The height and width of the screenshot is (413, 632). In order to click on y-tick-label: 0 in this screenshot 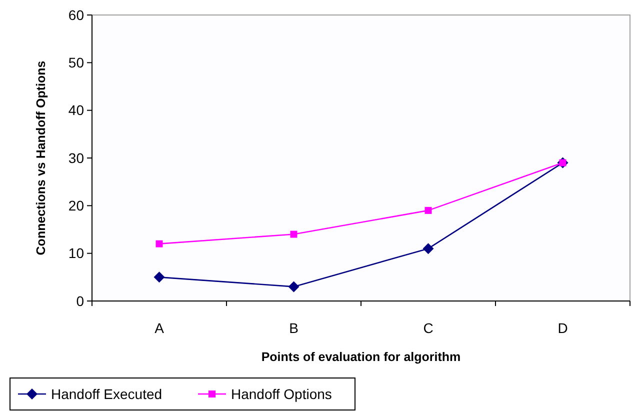, I will do `click(80, 300)`.